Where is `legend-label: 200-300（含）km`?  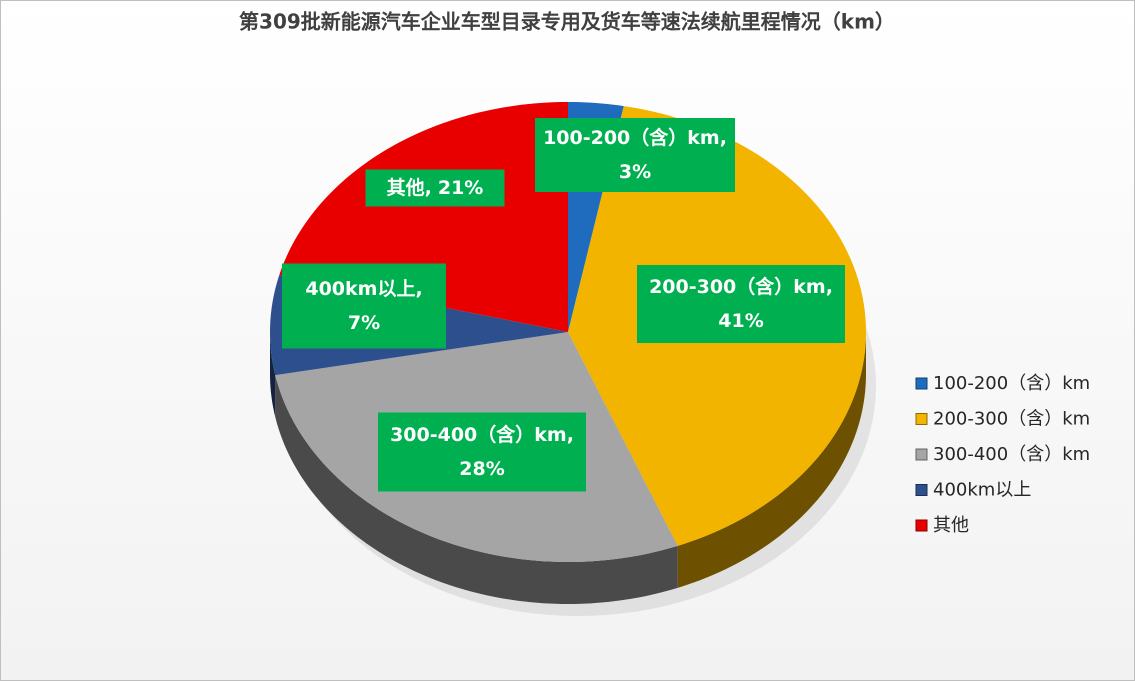
legend-label: 200-300（含）km is located at coordinates (1011, 419).